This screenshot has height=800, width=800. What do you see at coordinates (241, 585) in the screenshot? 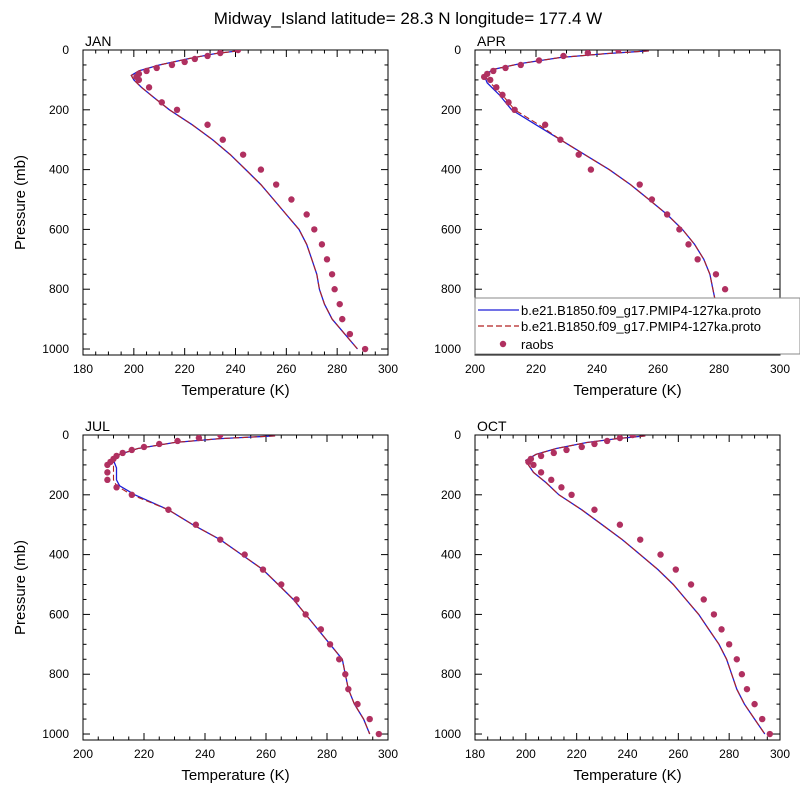
I see `model-line-solid` at bounding box center [241, 585].